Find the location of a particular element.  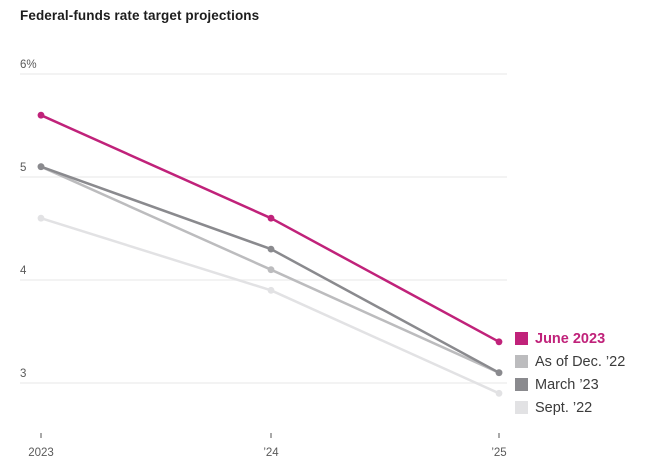

legend-label: As of Dec. ’22 is located at coordinates (580, 361).